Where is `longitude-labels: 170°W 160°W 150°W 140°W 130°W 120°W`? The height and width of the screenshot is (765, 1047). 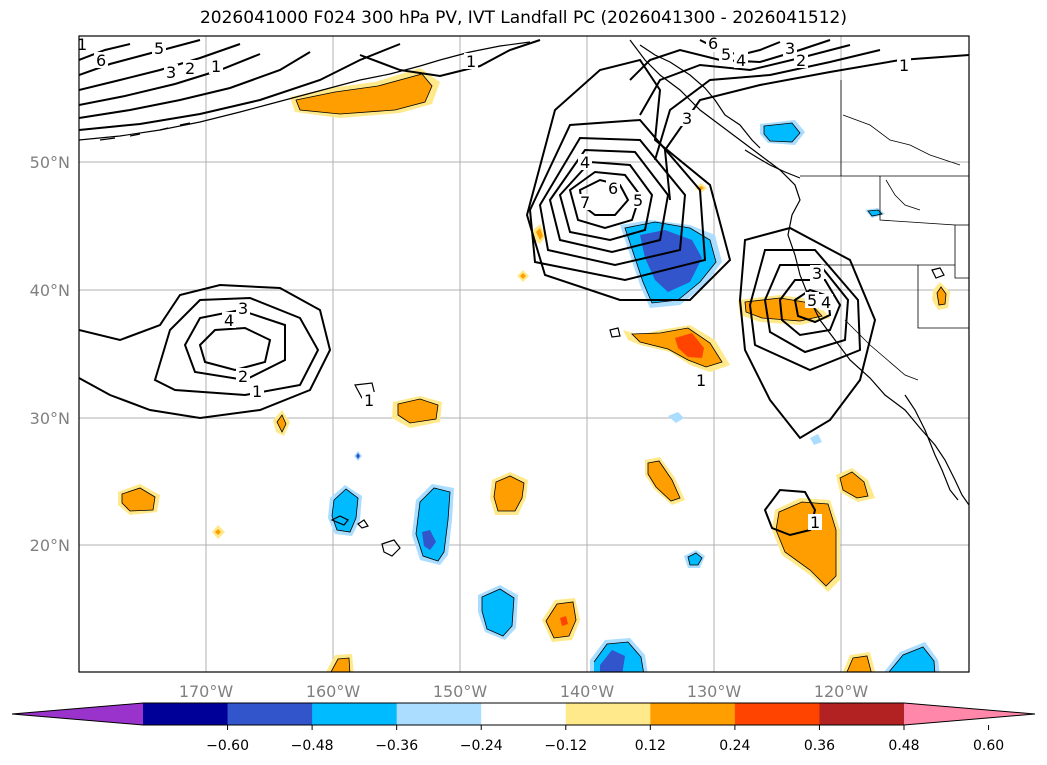
longitude-labels: 170°W 160°W 150°W 140°W 130°W 120°W is located at coordinates (524, 691).